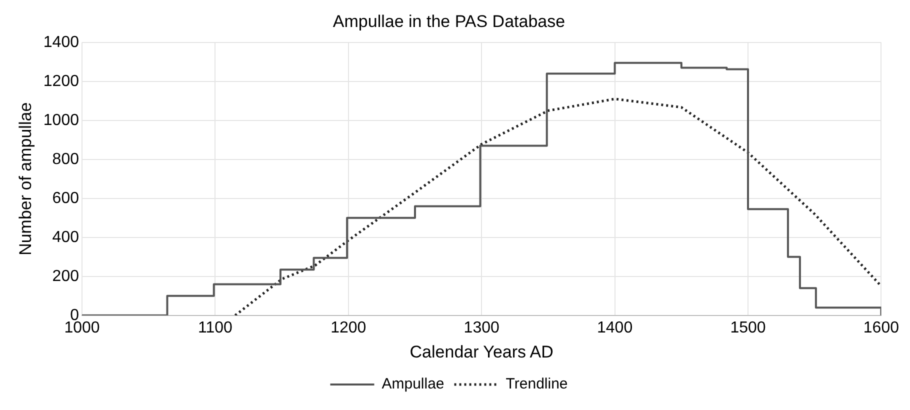  Describe the element at coordinates (66, 159) in the screenshot. I see `y-tick-label: 800` at that location.